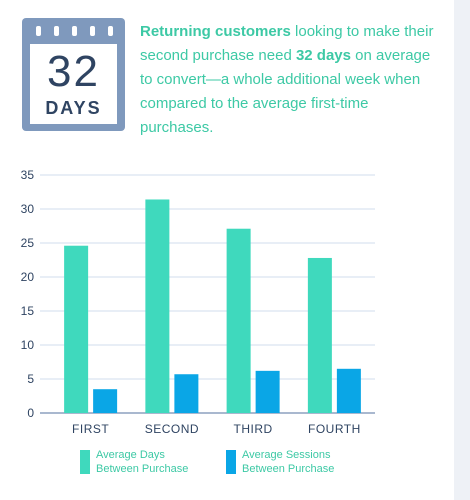  I want to click on category-label: SECOND, so click(172, 429).